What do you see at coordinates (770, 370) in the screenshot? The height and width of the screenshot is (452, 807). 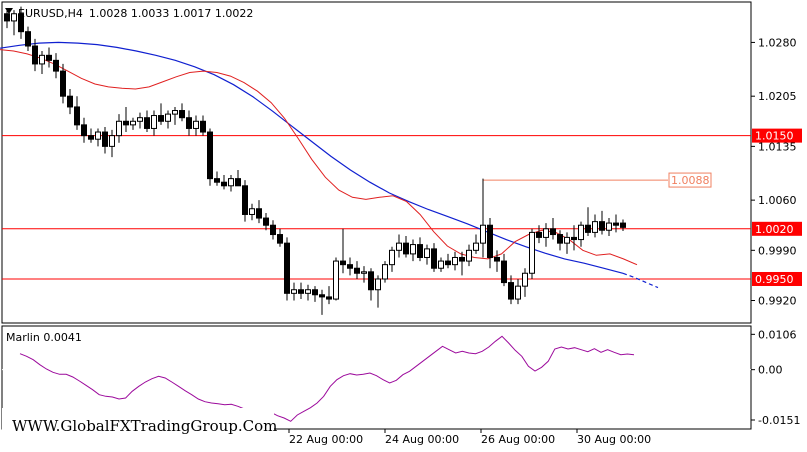 I see `ind-tick-label-1: 0.00` at bounding box center [770, 370].